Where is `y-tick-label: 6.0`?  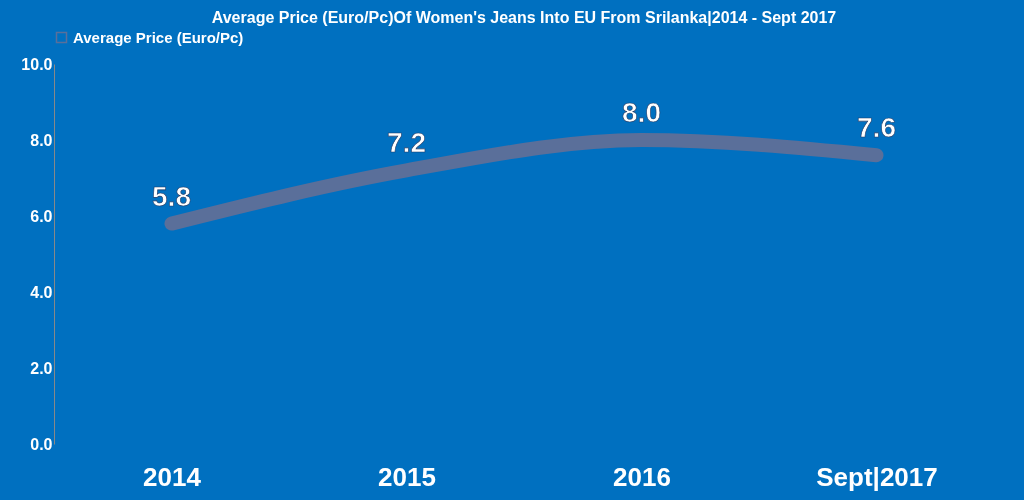 y-tick-label: 6.0 is located at coordinates (41, 216).